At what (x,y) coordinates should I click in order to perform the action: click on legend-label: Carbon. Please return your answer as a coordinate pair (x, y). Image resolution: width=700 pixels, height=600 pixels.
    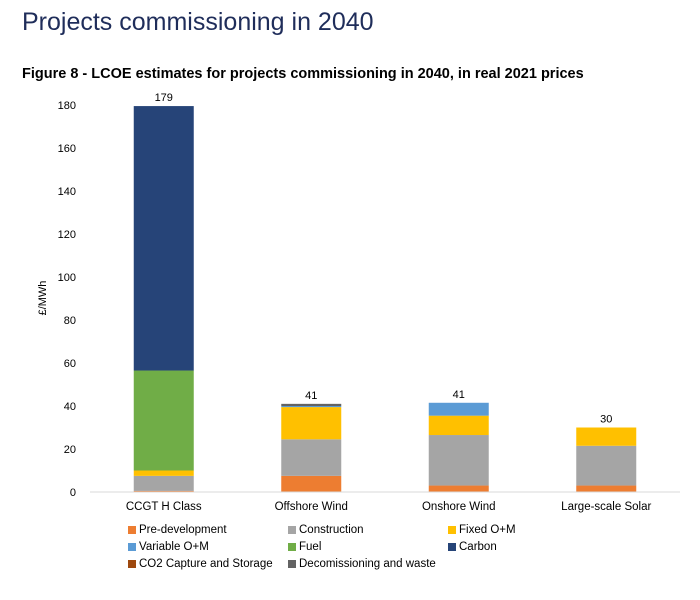
    Looking at the image, I should click on (478, 547).